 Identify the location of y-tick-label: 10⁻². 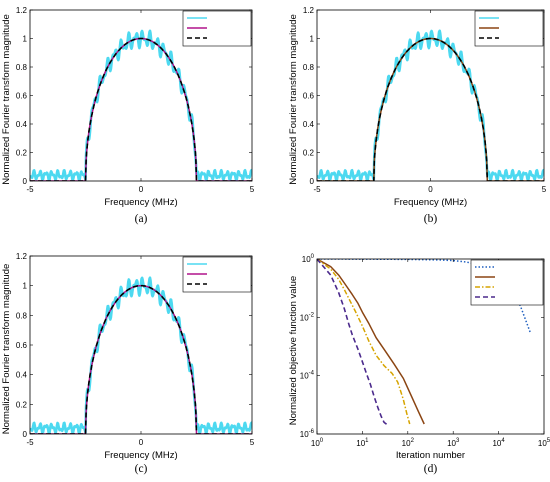
(307, 317).